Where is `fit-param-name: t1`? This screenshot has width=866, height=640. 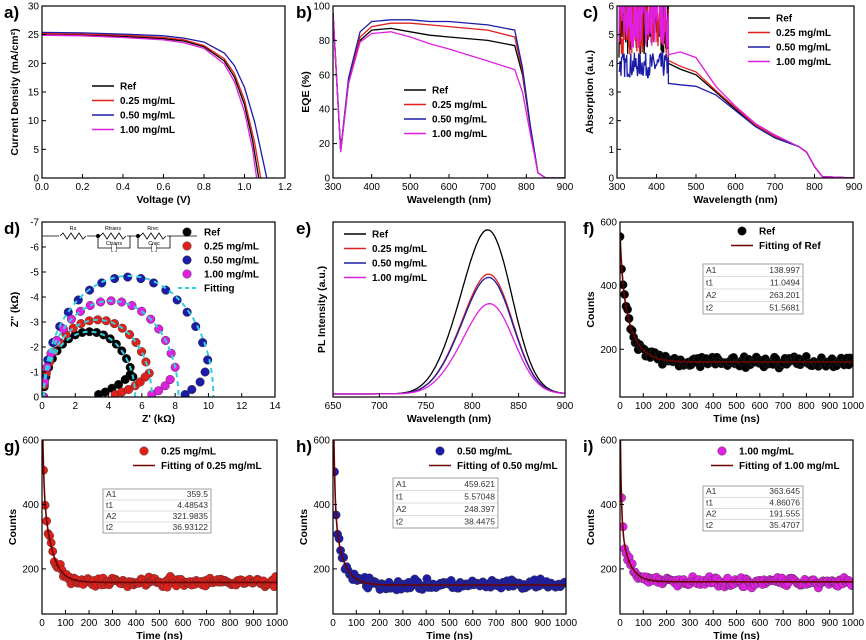
fit-param-name: t1 is located at coordinates (709, 502).